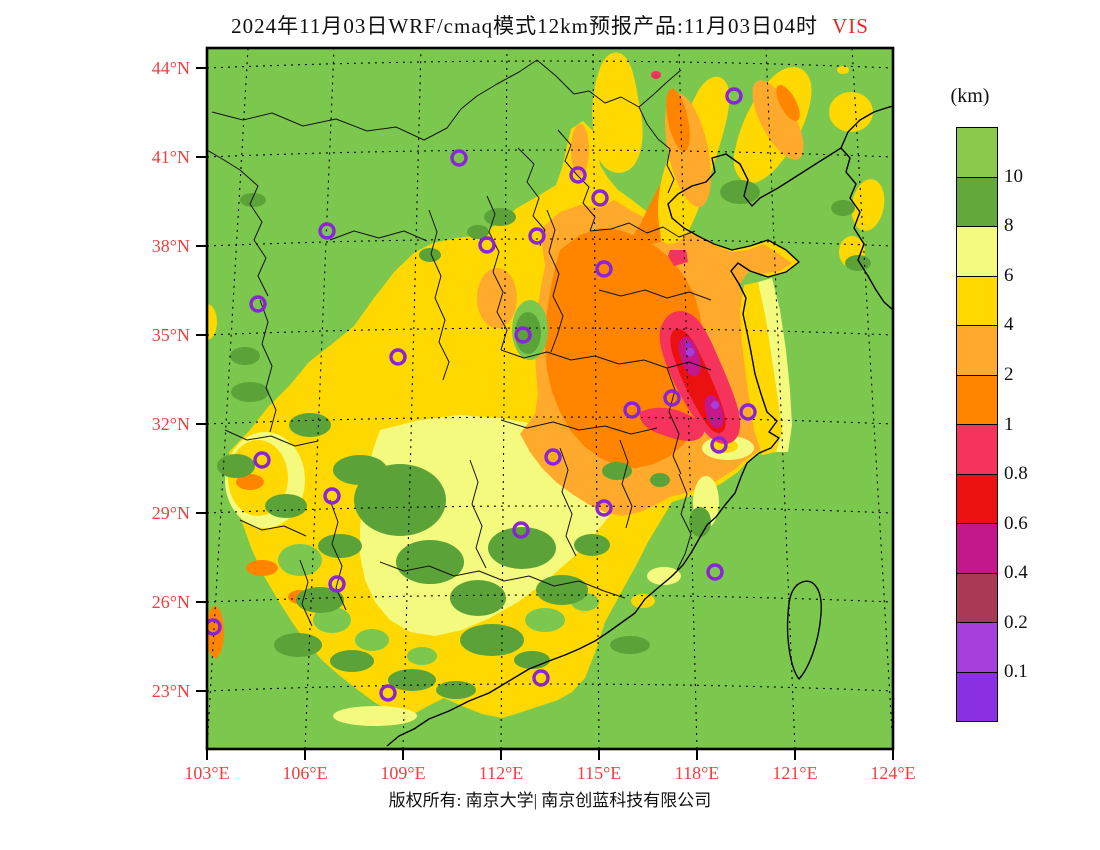 The image size is (1100, 850). I want to click on lat-label-41n: 41°N, so click(170, 157).